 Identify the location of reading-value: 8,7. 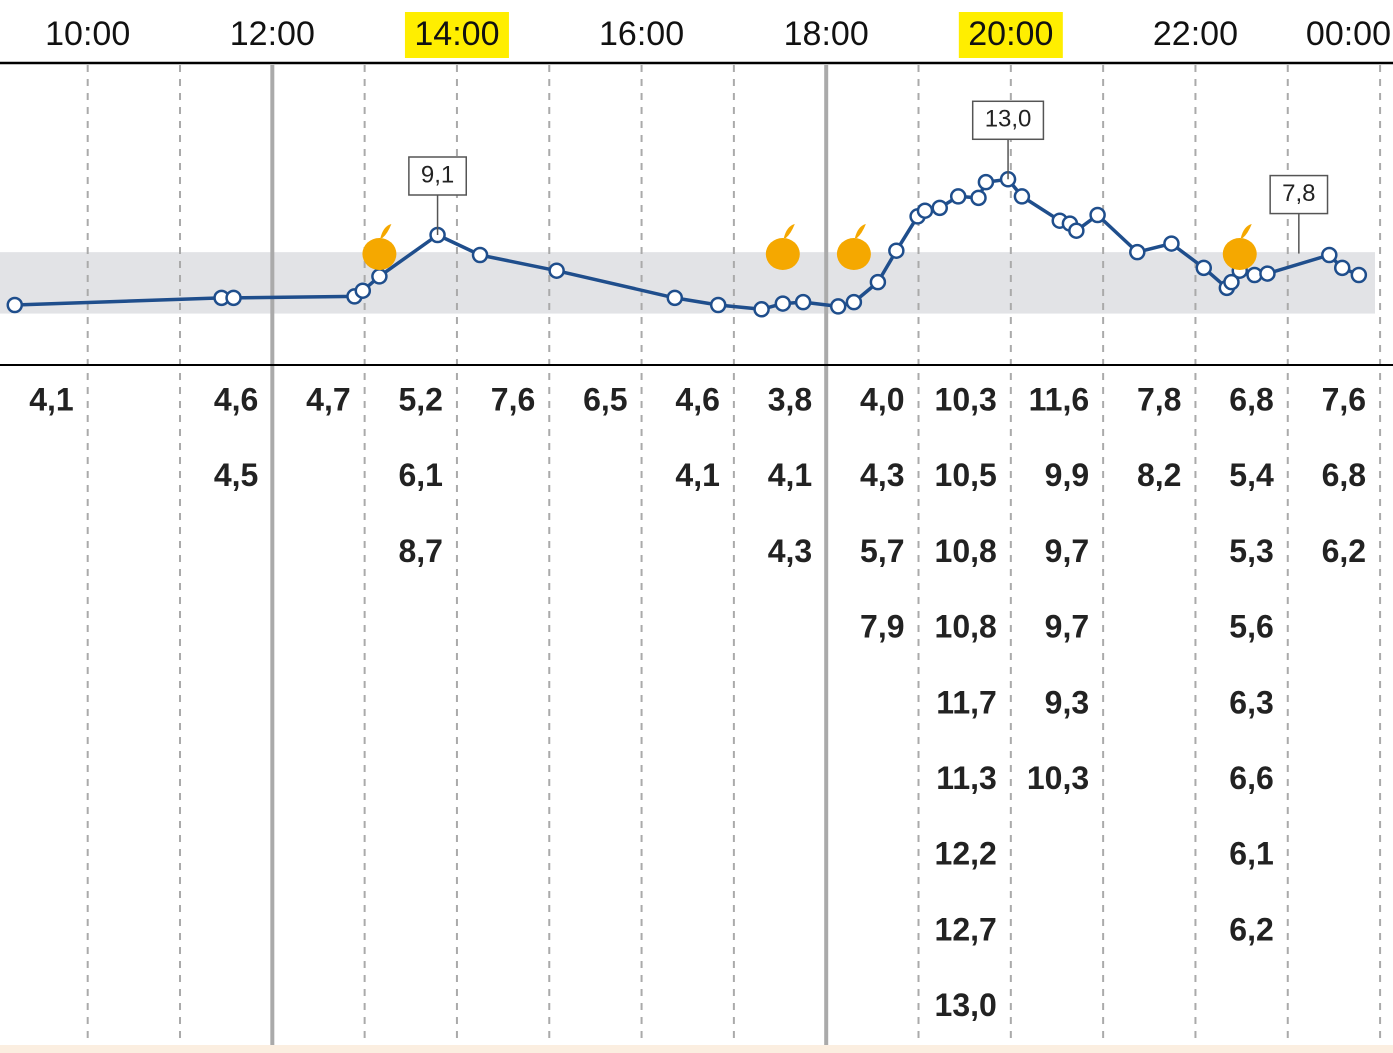
(420, 551).